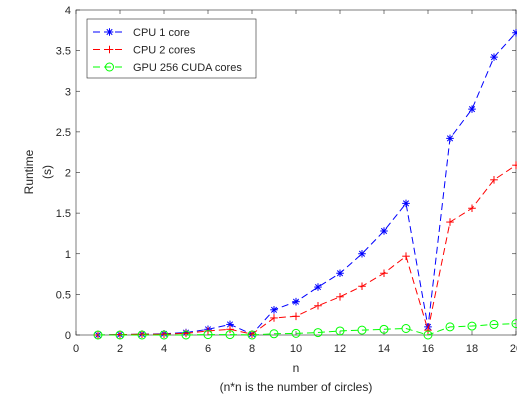 The image size is (517, 403). What do you see at coordinates (340, 349) in the screenshot?
I see `x-tick-label: 12` at bounding box center [340, 349].